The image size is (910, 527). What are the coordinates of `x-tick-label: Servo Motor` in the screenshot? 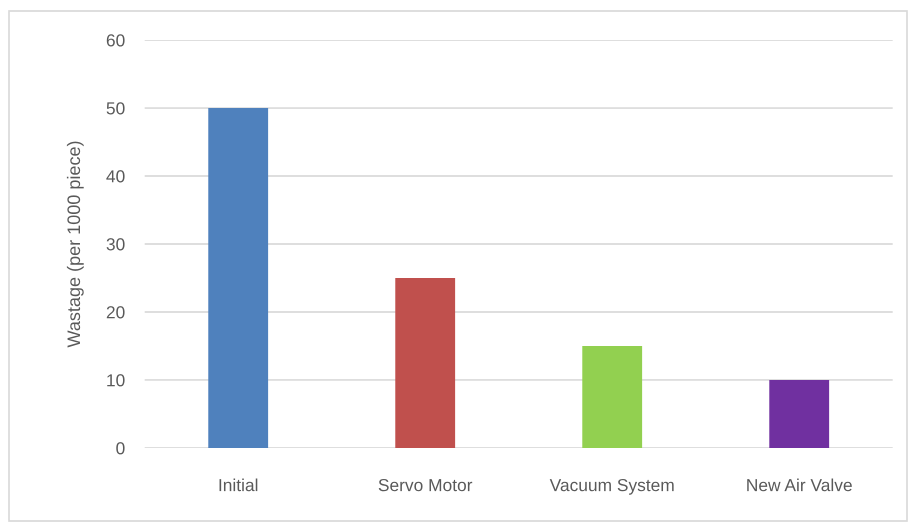 It's located at (425, 485).